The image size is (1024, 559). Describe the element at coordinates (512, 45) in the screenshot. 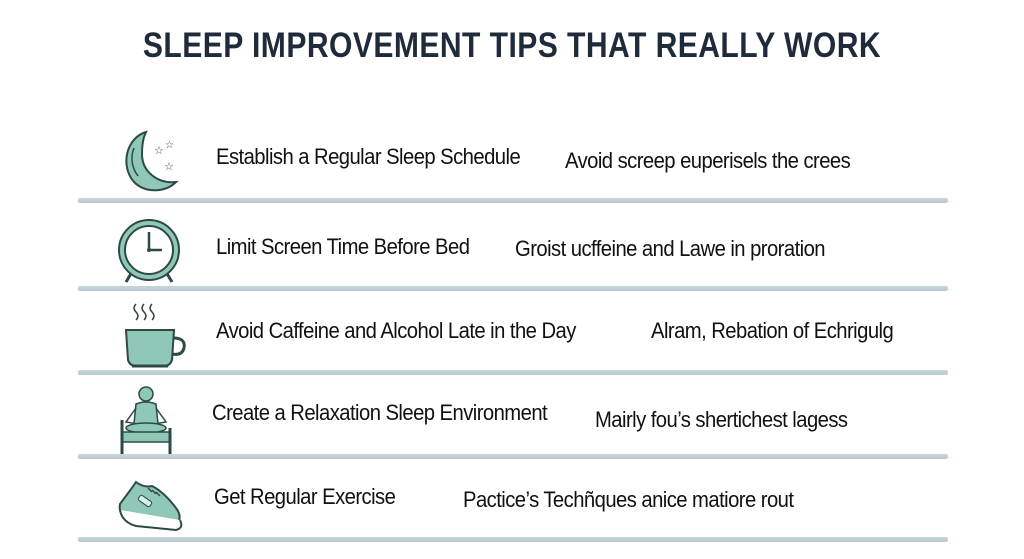

I see `page-title: SLEEP IMPROVEMENT TIPS THAT REALLY WORK` at that location.